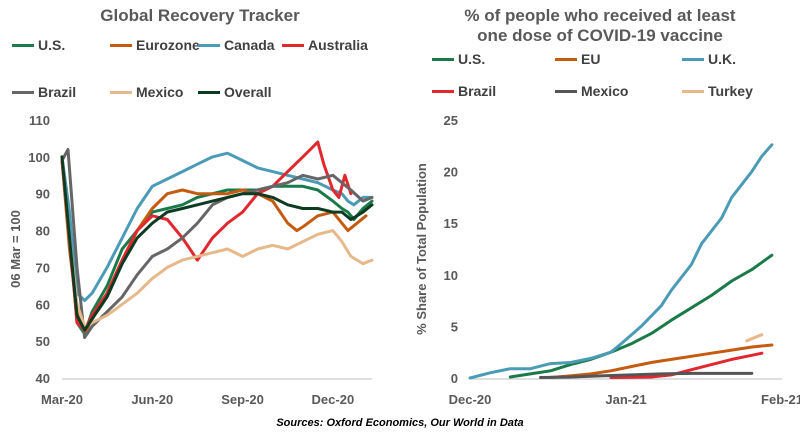 The height and width of the screenshot is (437, 800). Describe the element at coordinates (451, 223) in the screenshot. I see `y-tick-label: 15` at that location.